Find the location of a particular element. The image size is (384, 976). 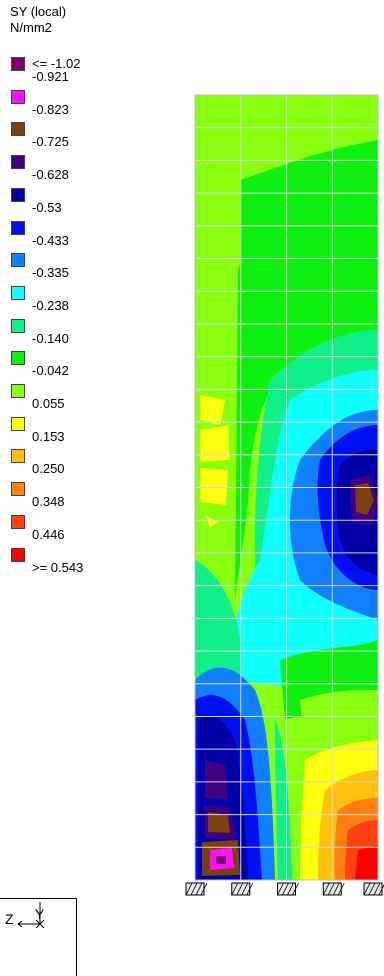

legend-label: 0.250 is located at coordinates (48, 469).